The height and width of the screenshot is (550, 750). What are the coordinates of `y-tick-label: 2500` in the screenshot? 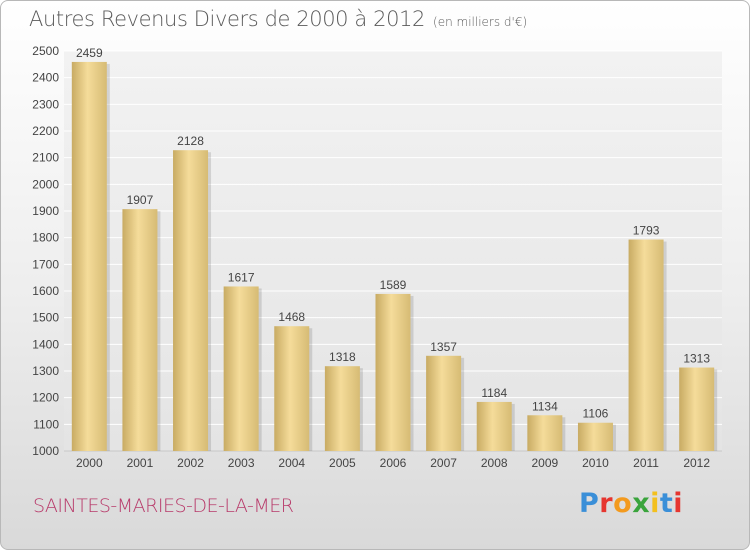 It's located at (45, 51).